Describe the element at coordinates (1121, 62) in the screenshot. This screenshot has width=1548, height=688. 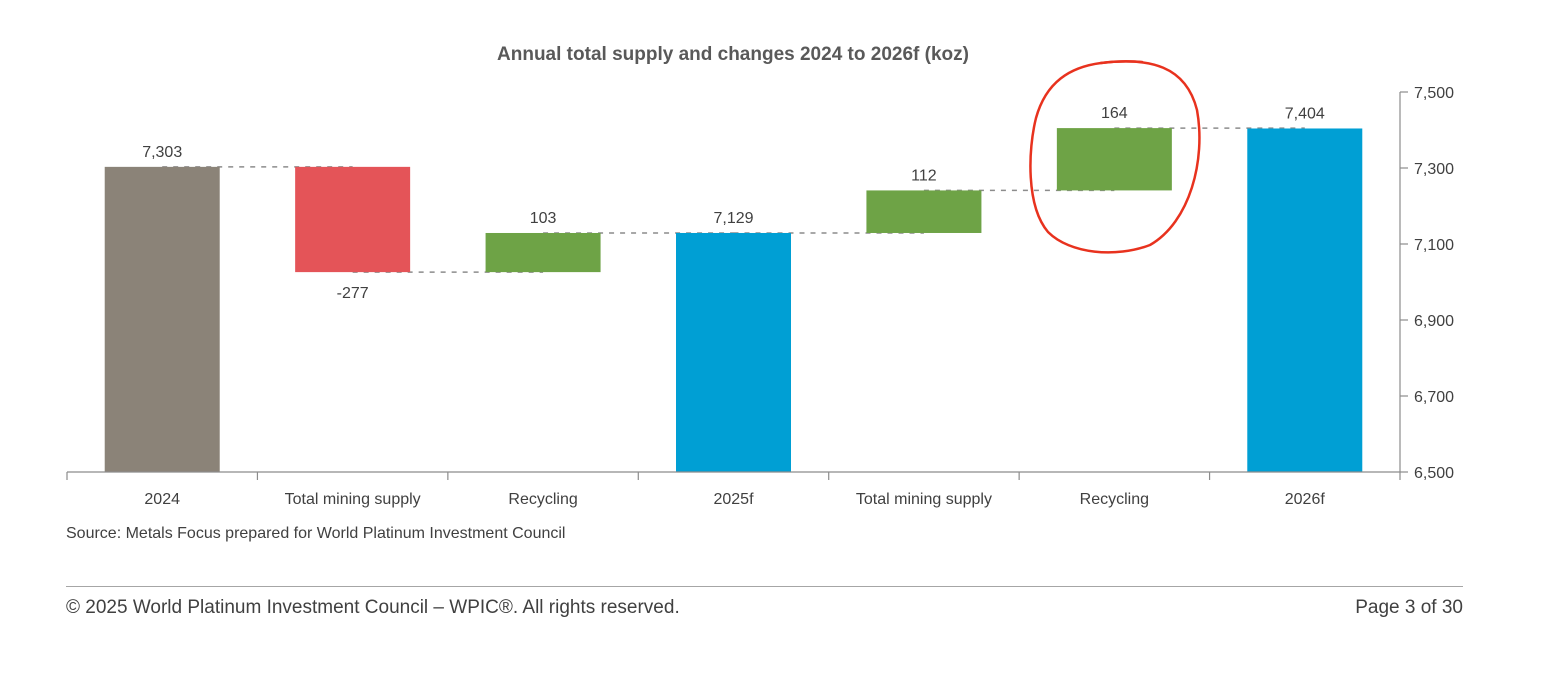
I see `annotation-circle-overlap` at that location.